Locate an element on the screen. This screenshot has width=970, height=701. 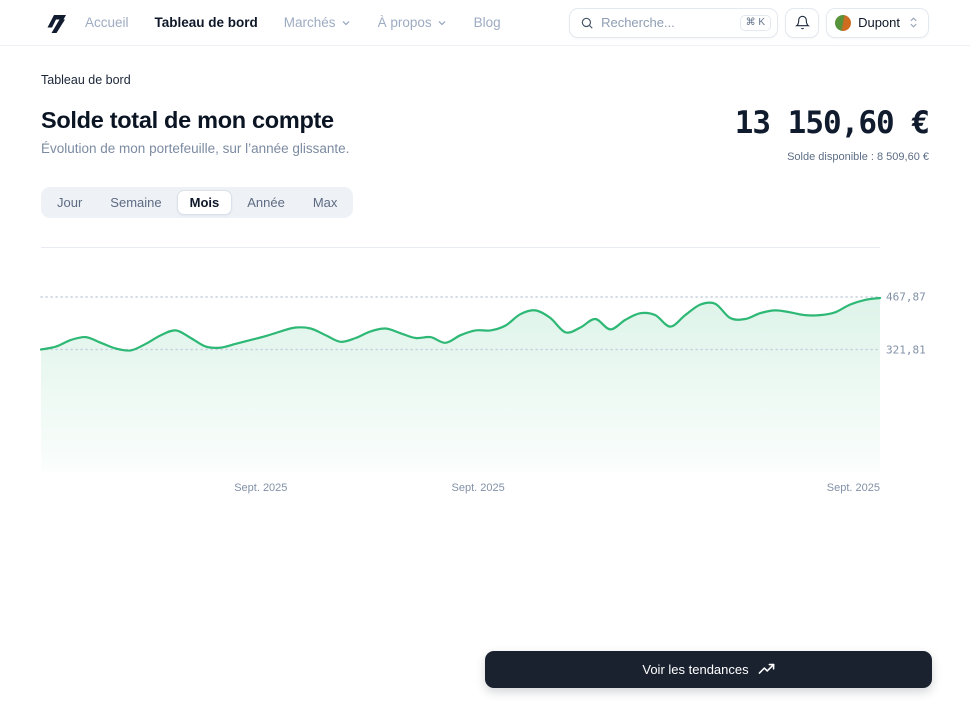
search-icon is located at coordinates (587, 23).